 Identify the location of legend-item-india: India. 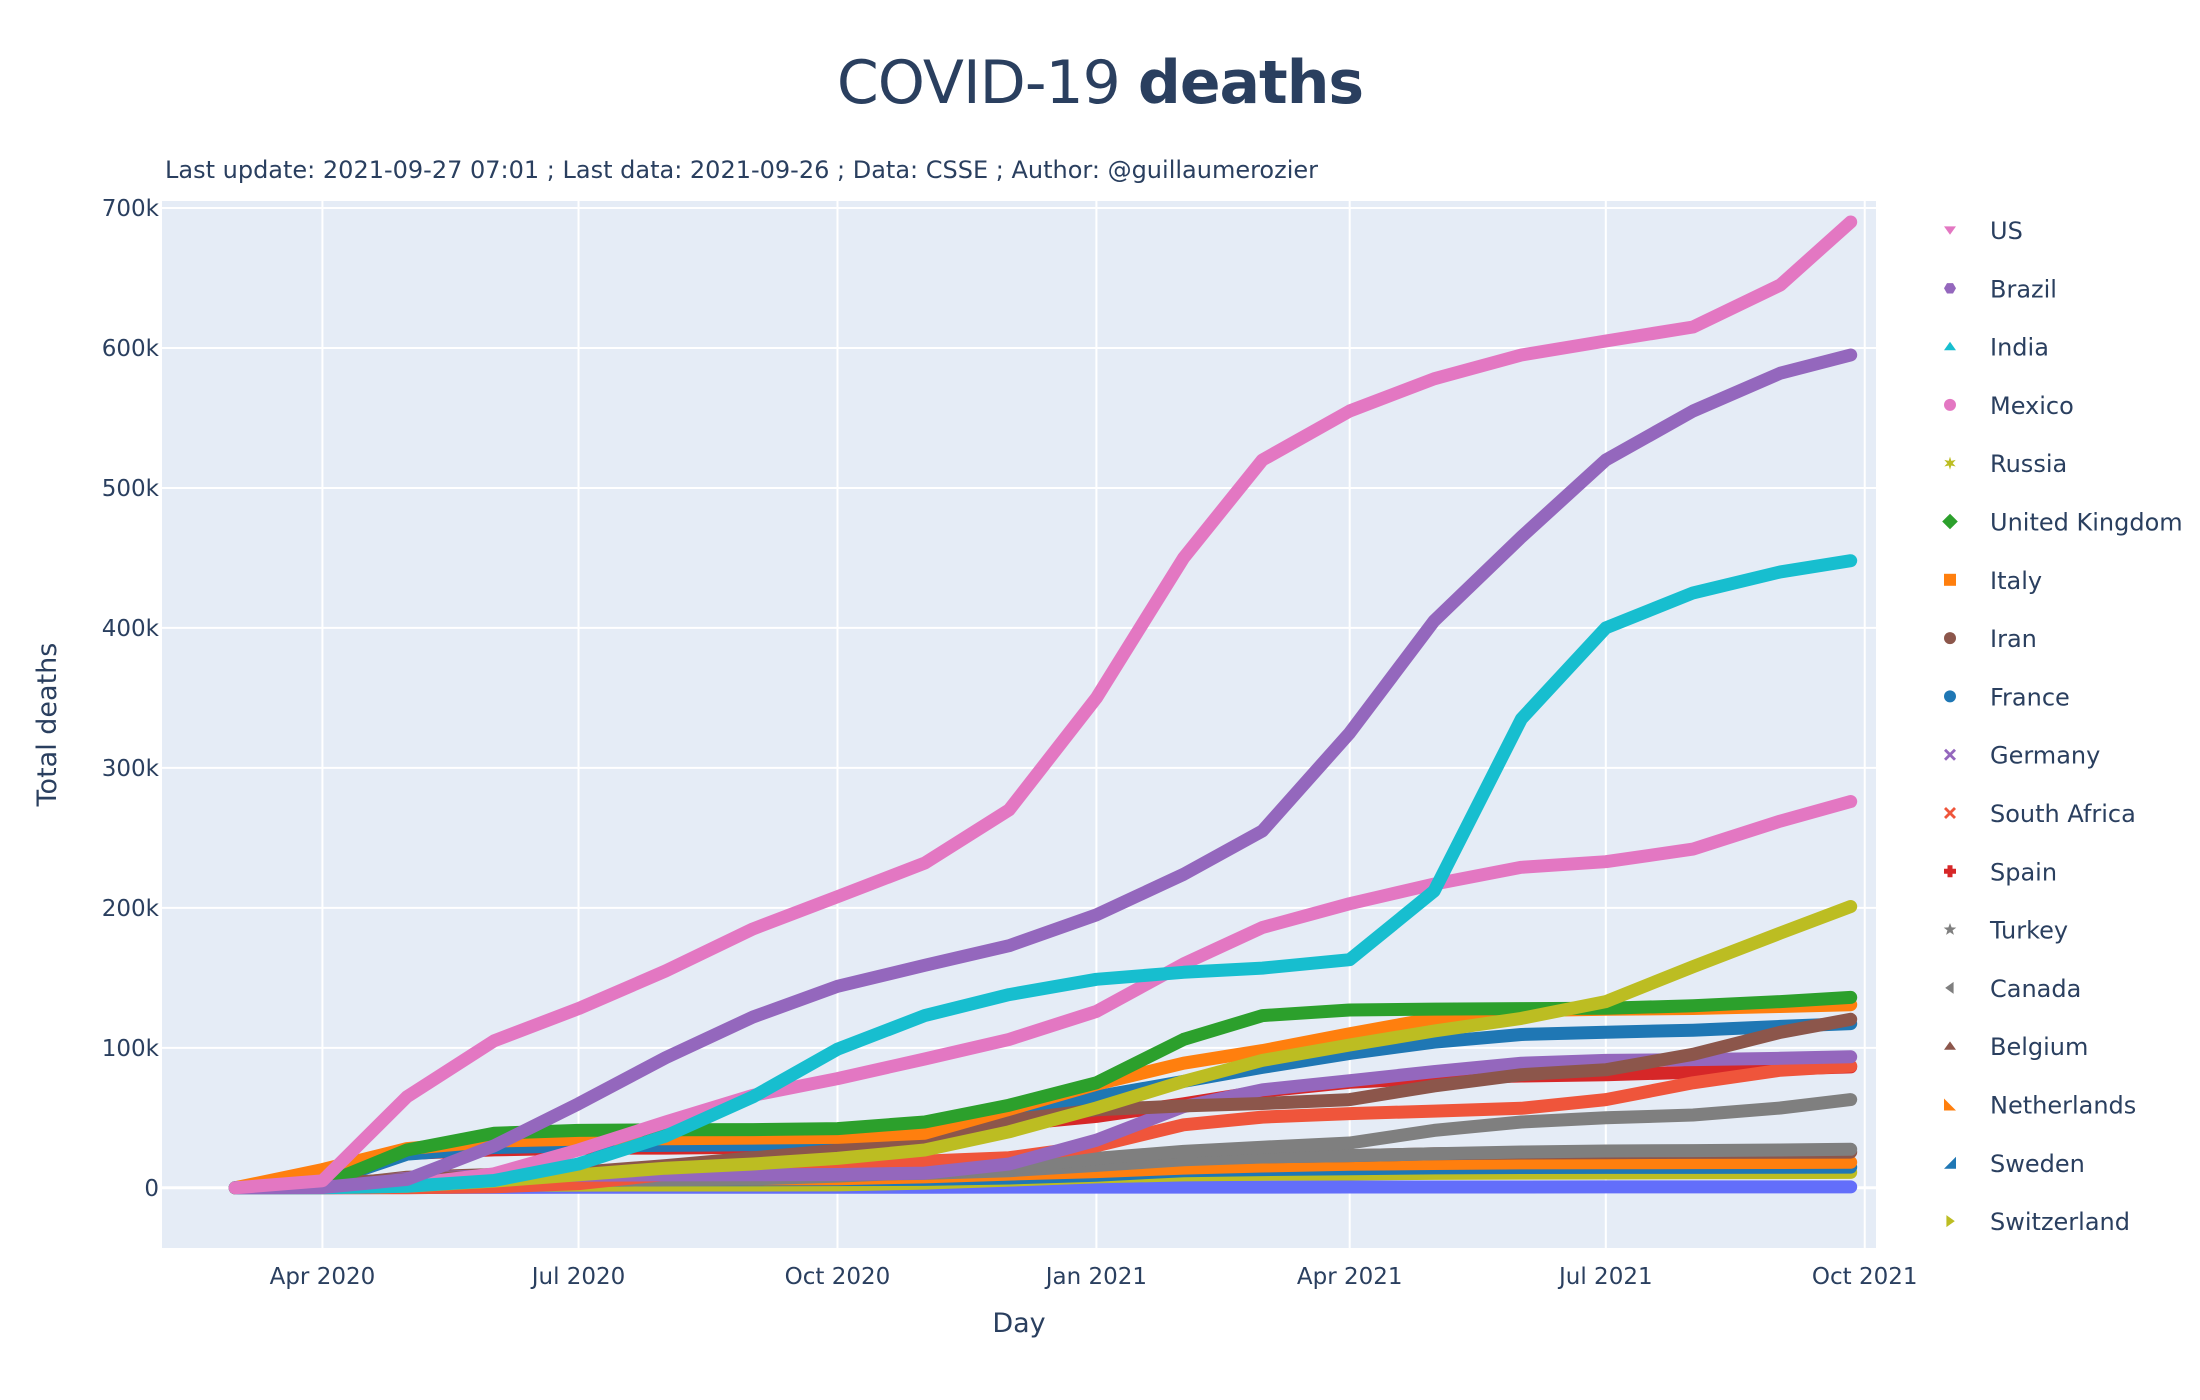
(1996, 348).